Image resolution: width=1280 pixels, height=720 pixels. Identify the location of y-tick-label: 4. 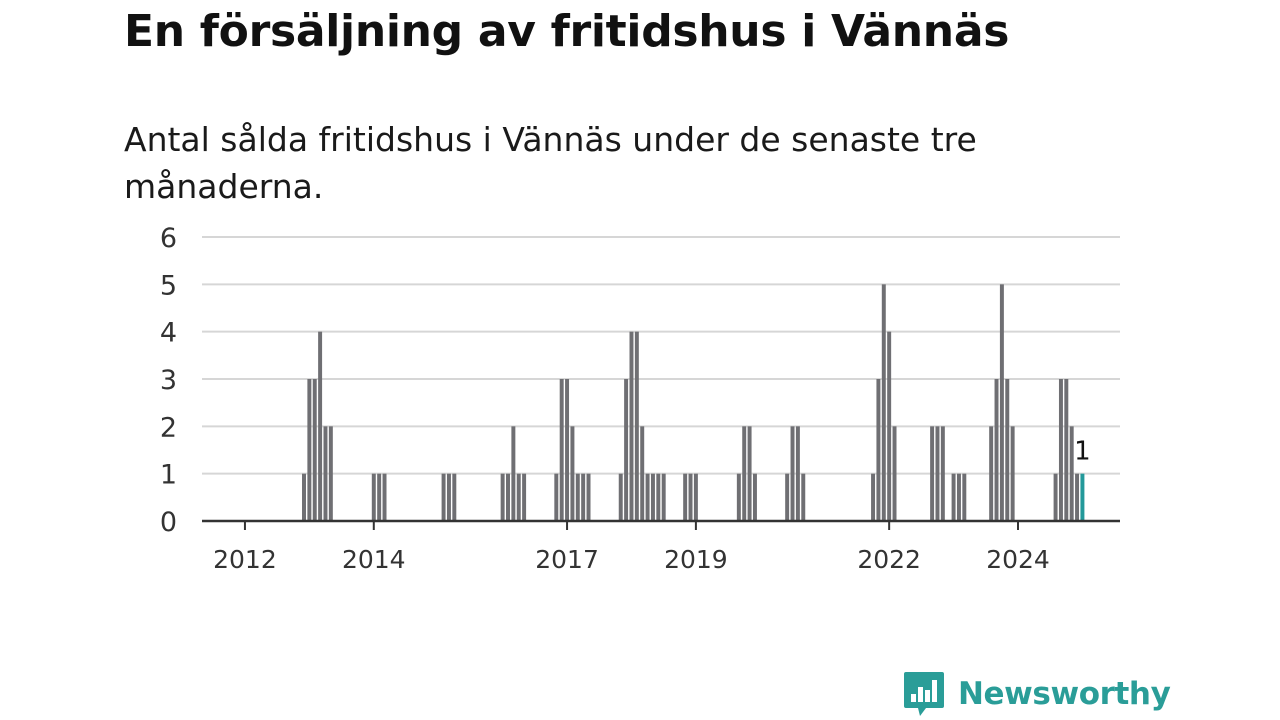
(168, 333).